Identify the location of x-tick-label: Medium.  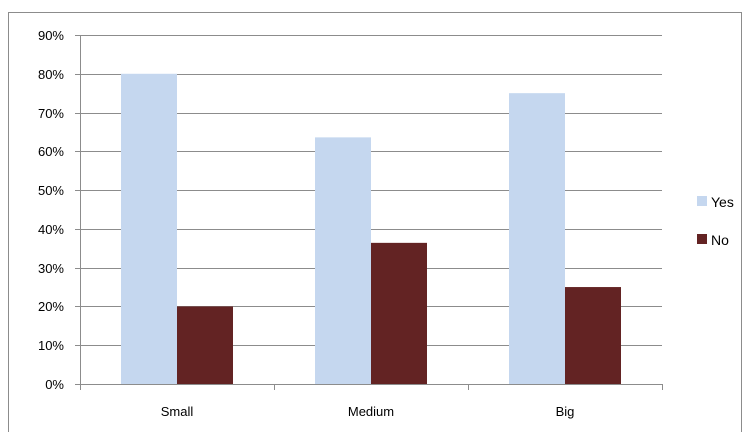
(371, 411).